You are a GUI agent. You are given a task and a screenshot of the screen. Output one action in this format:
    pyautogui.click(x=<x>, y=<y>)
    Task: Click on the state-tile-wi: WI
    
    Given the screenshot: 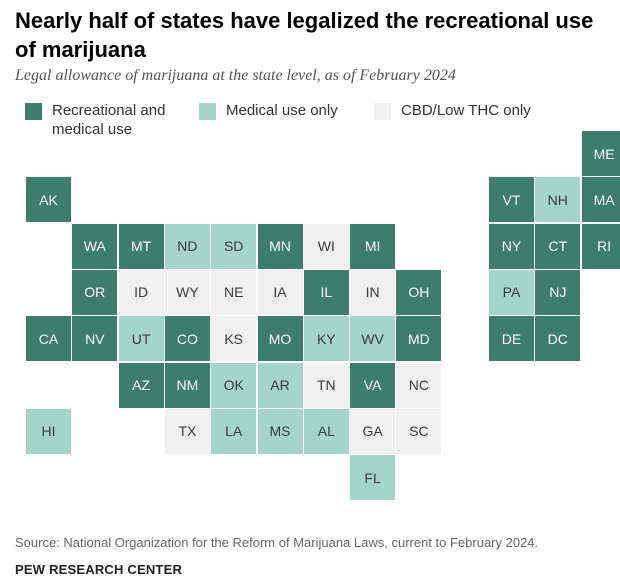 What is the action you would take?
    pyautogui.click(x=326, y=246)
    